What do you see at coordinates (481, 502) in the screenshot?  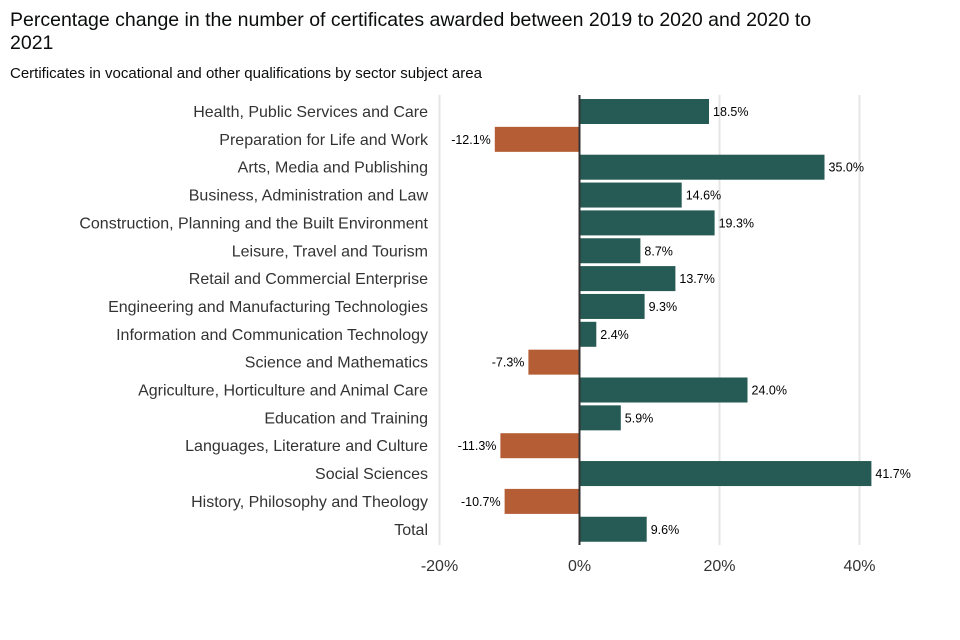 I see `data-label: -10.7%` at bounding box center [481, 502].